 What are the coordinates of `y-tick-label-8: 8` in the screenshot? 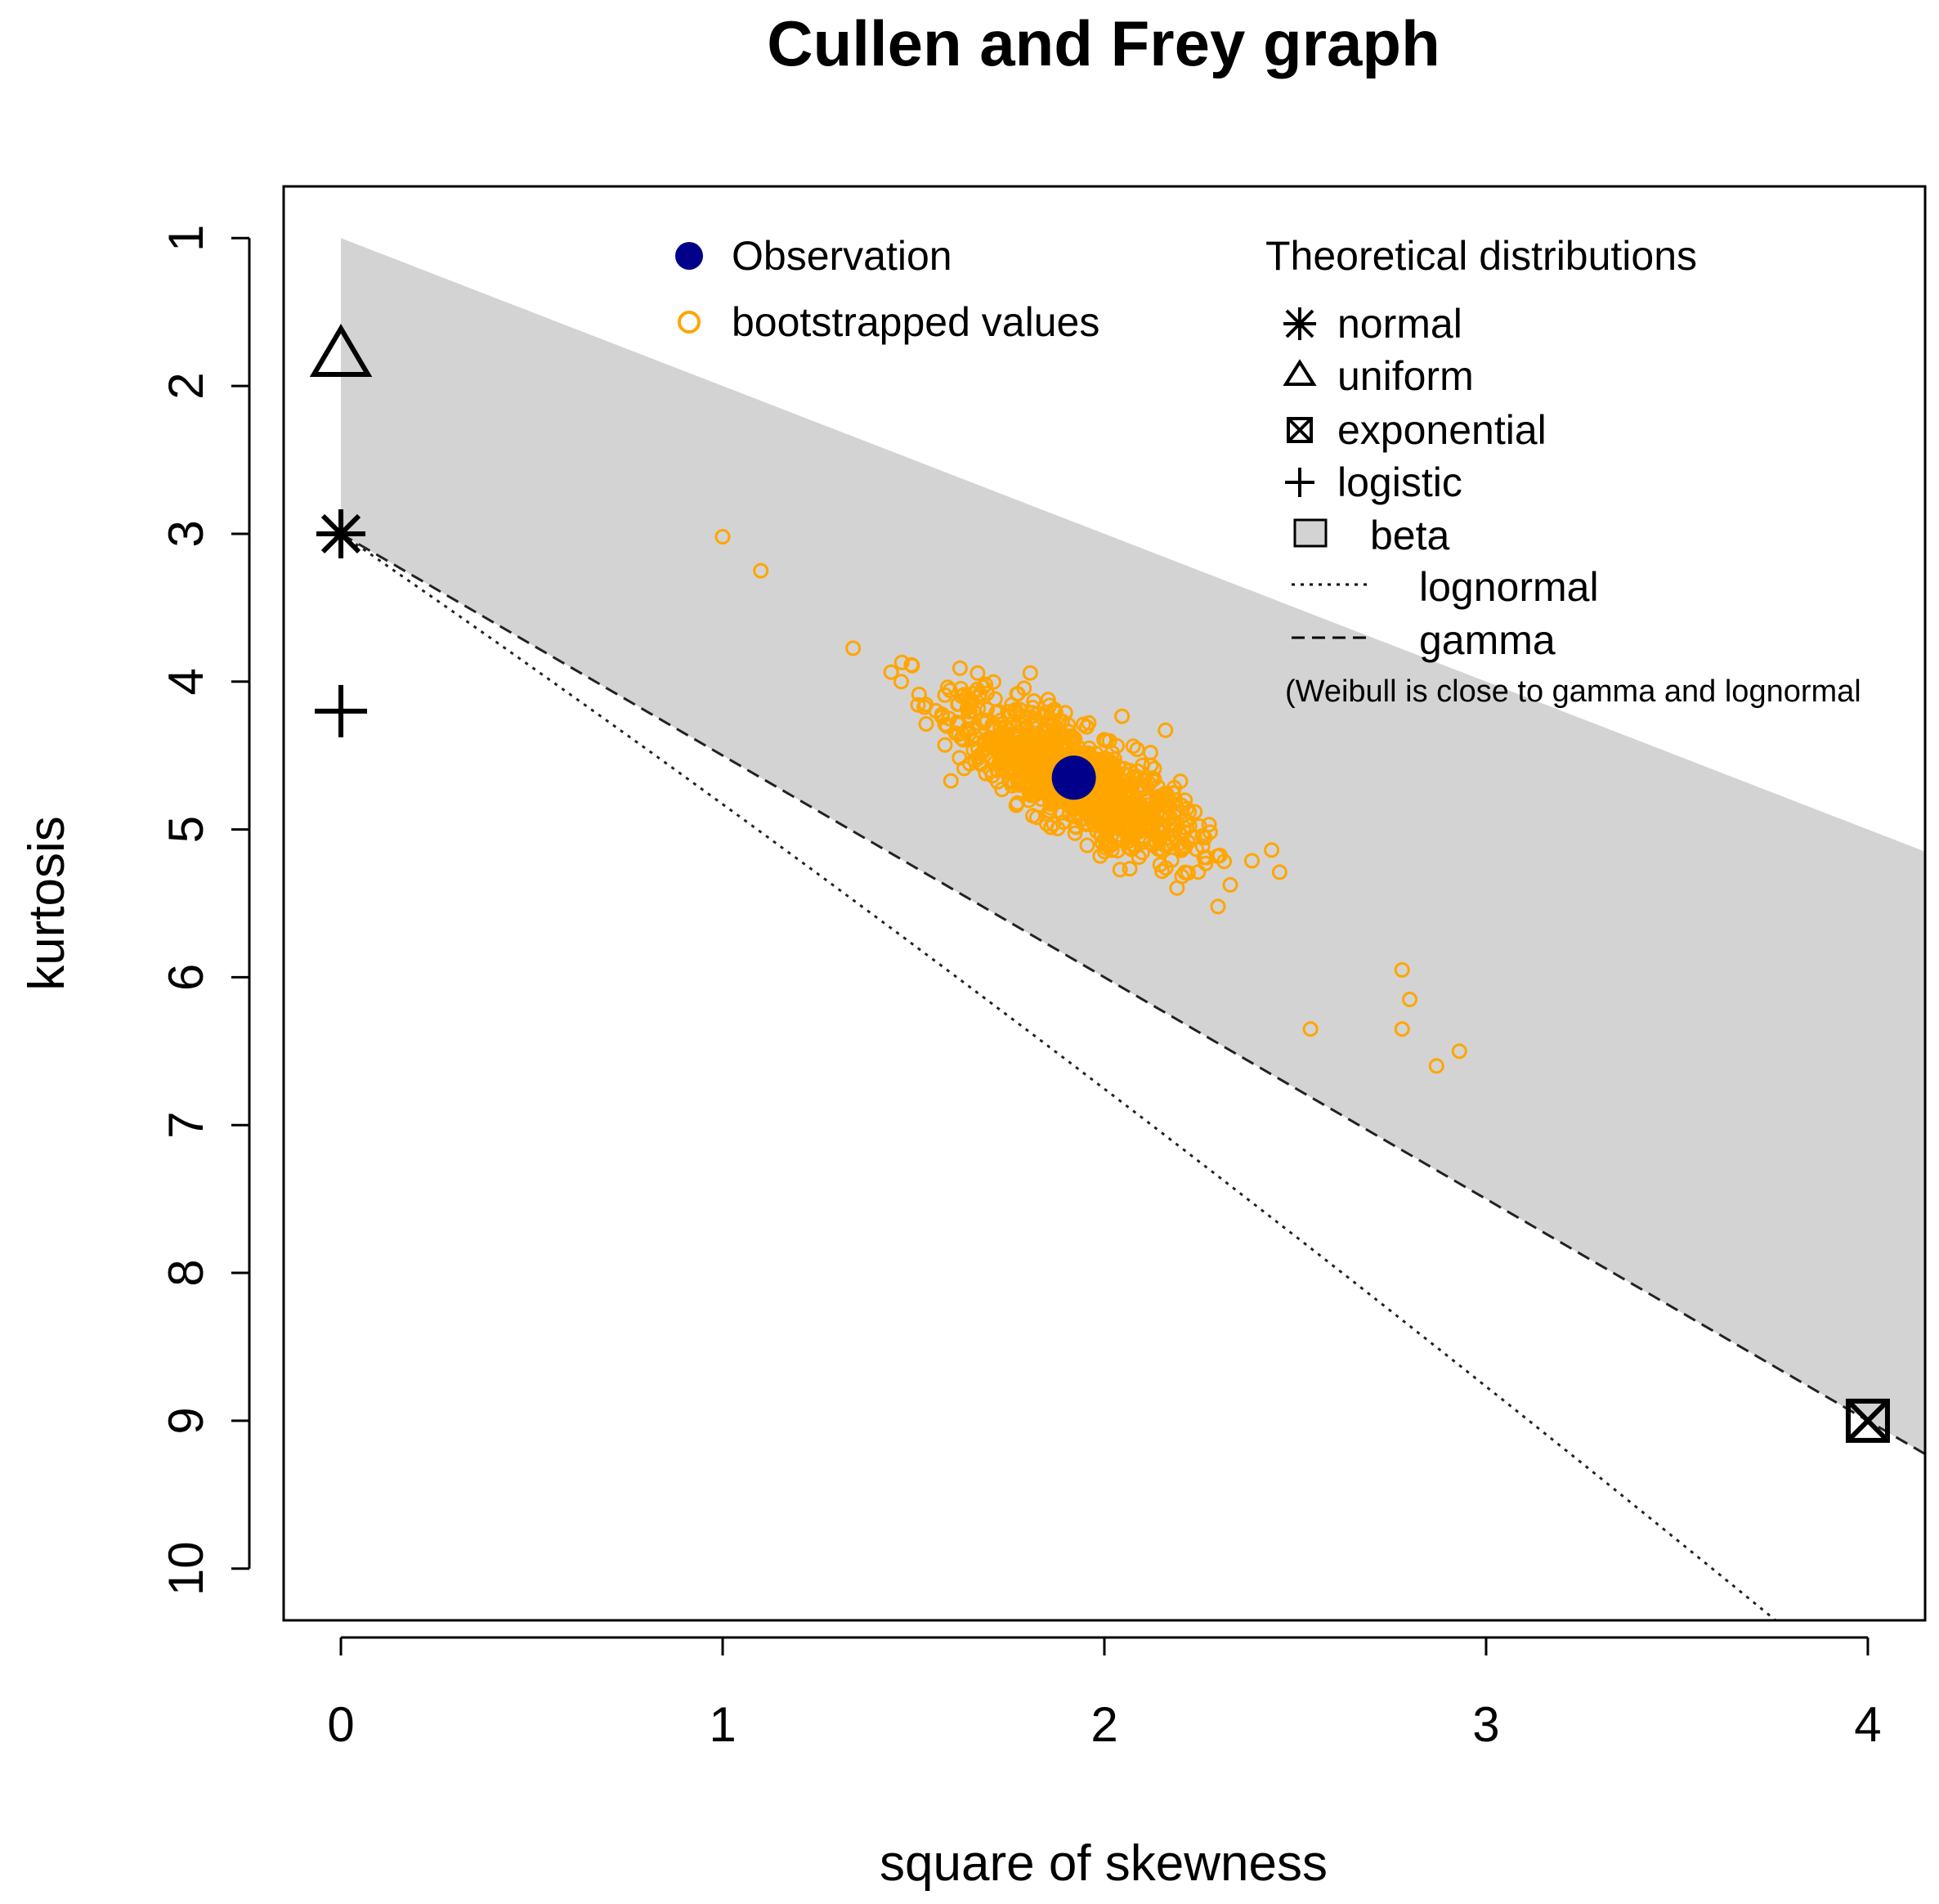 It's located at (186, 1272).